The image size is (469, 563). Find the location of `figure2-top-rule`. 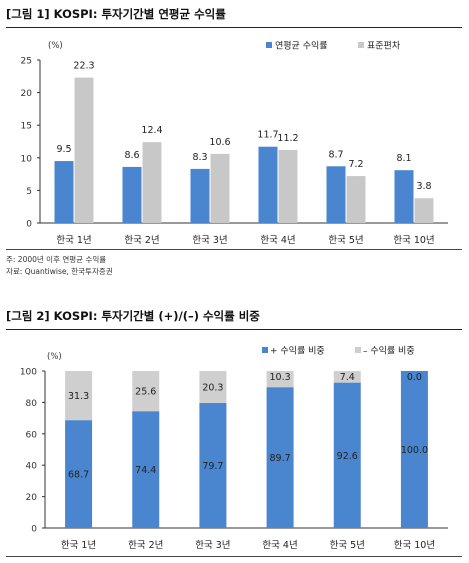

figure2-top-rule is located at coordinates (234, 329).